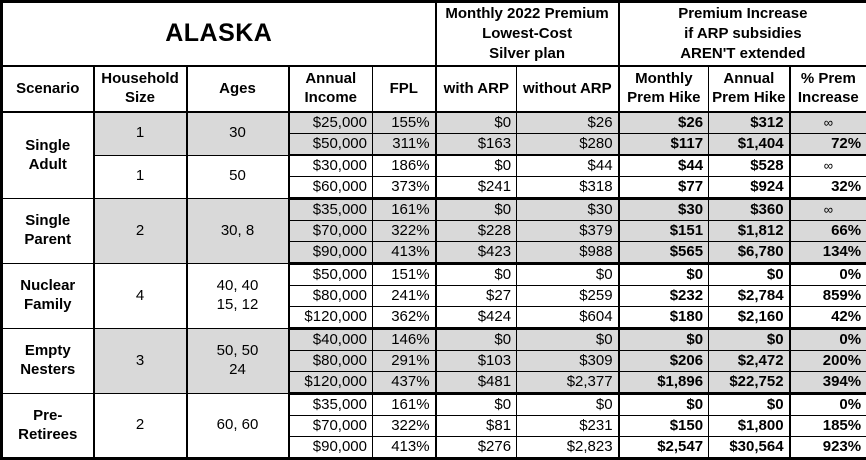 The width and height of the screenshot is (866, 460). Describe the element at coordinates (828, 361) in the screenshot. I see `pct-increase-cell: 200%` at that location.